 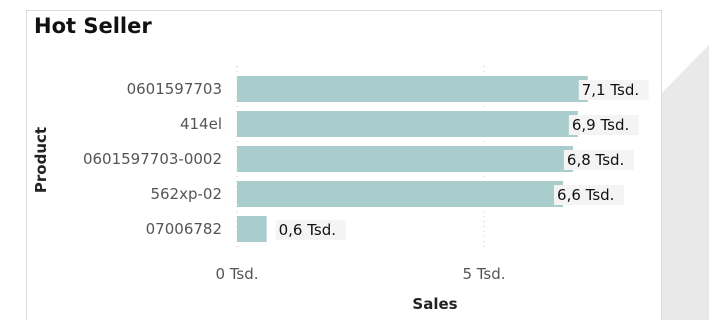 I want to click on category-label: 0601597703-0002, so click(x=152, y=159).